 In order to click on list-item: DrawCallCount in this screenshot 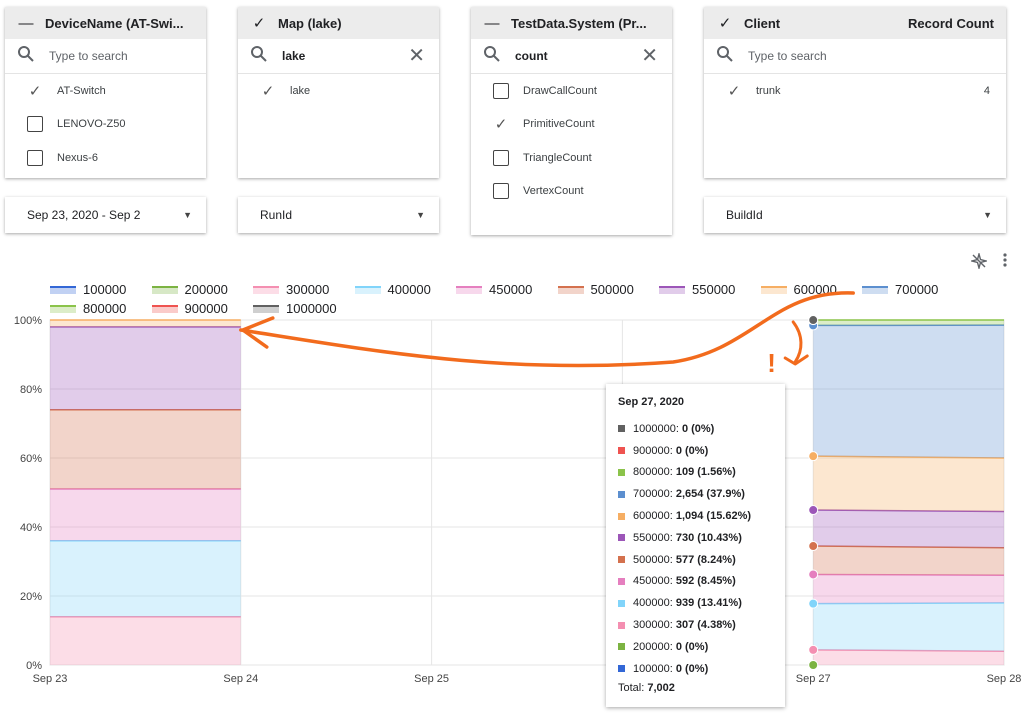, I will do `click(571, 91)`.